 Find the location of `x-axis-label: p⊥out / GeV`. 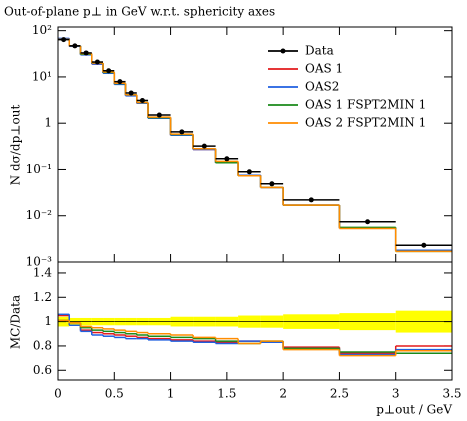

x-axis-label: p⊥out / GeV is located at coordinates (414, 410).